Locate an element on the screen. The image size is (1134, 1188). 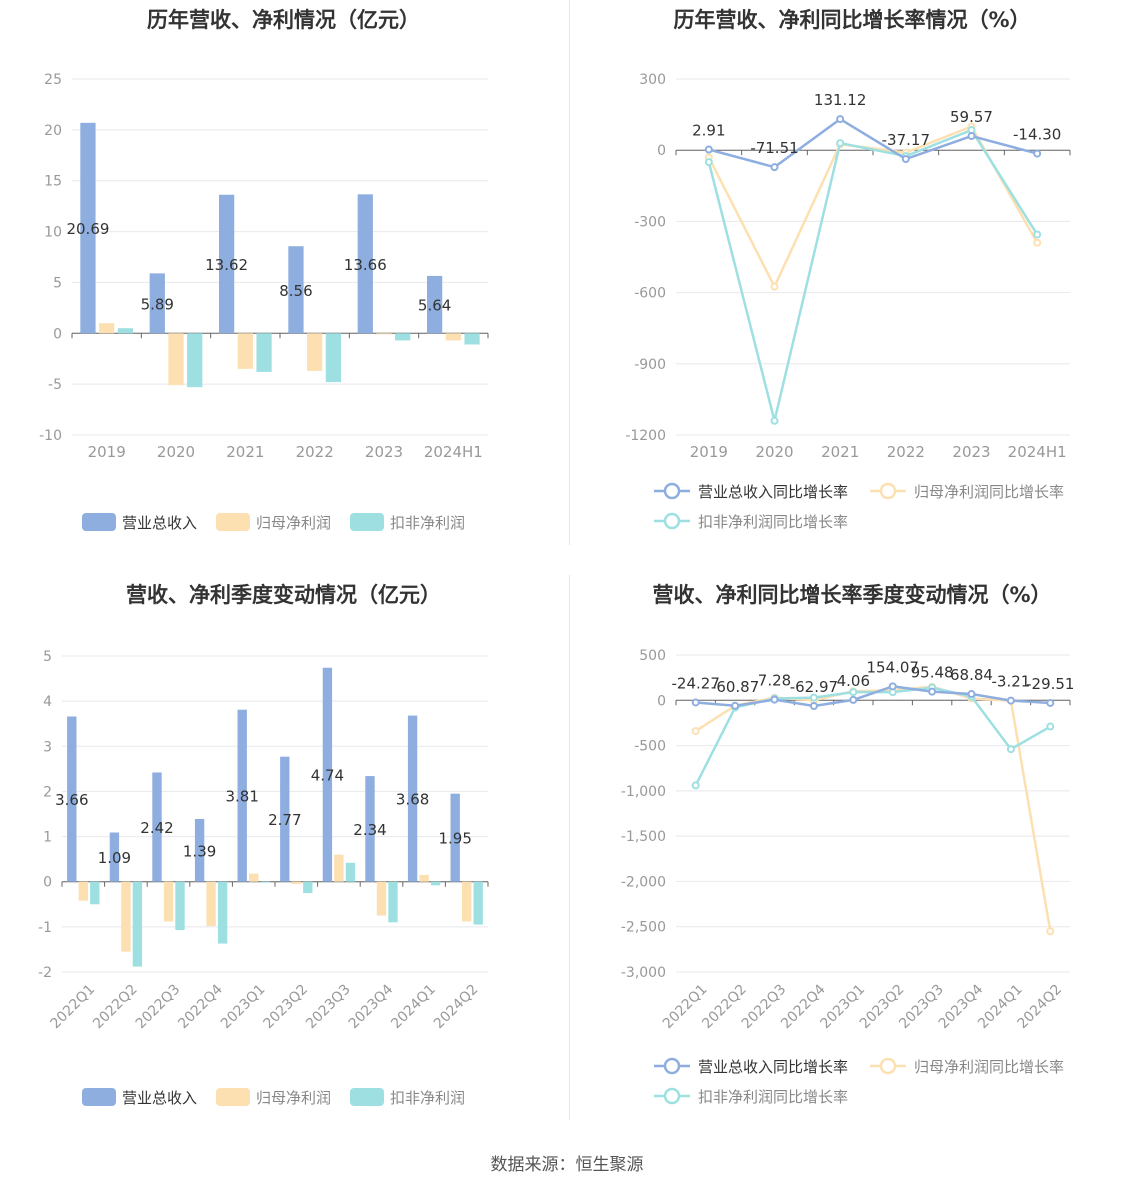
legend-label: 营业总收入 is located at coordinates (159, 1098).